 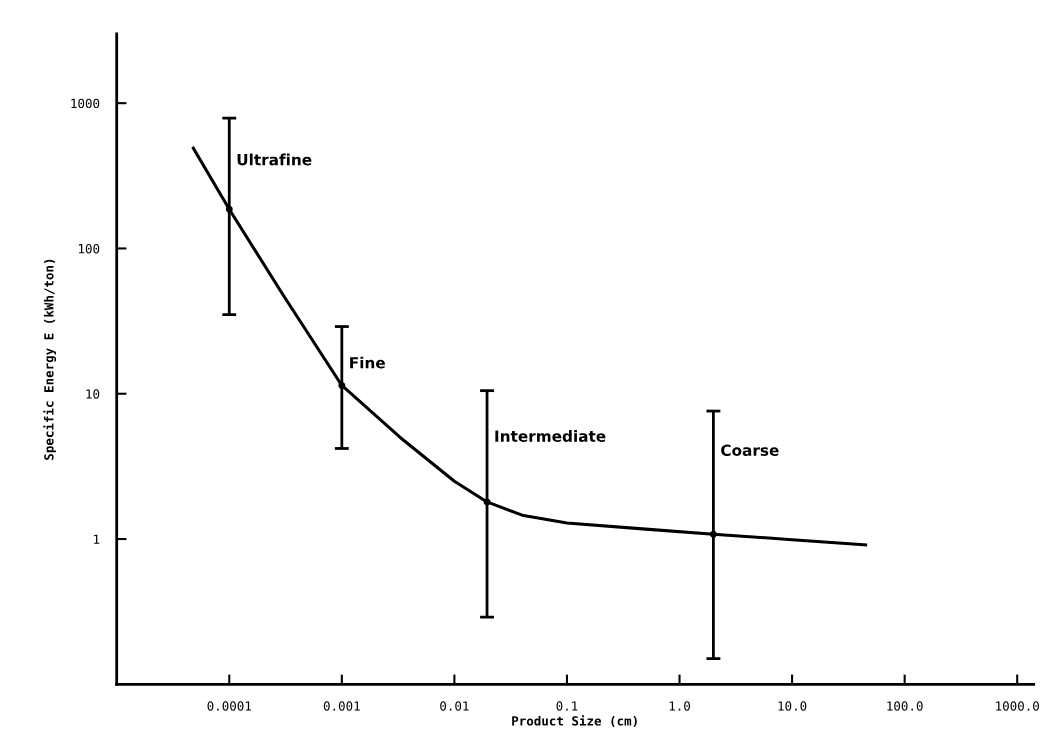 I want to click on y-tick-label: 1000, so click(x=85, y=103).